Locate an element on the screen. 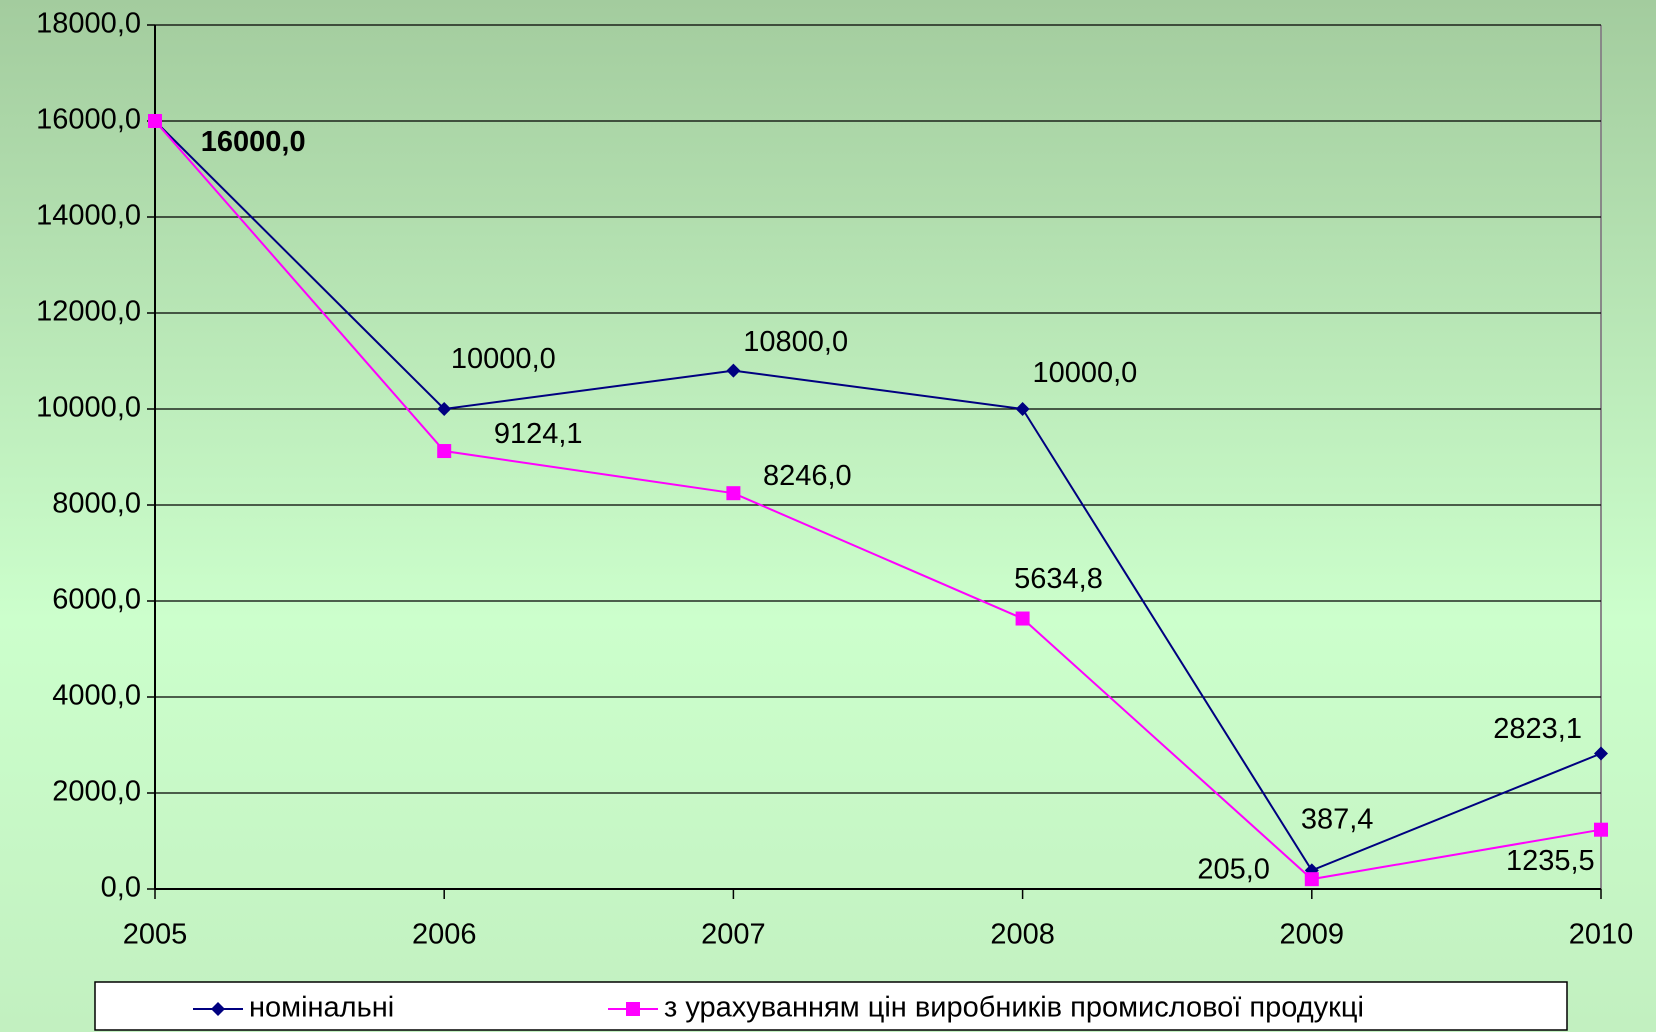  y-tick-label: 14000,0 is located at coordinates (88, 216).